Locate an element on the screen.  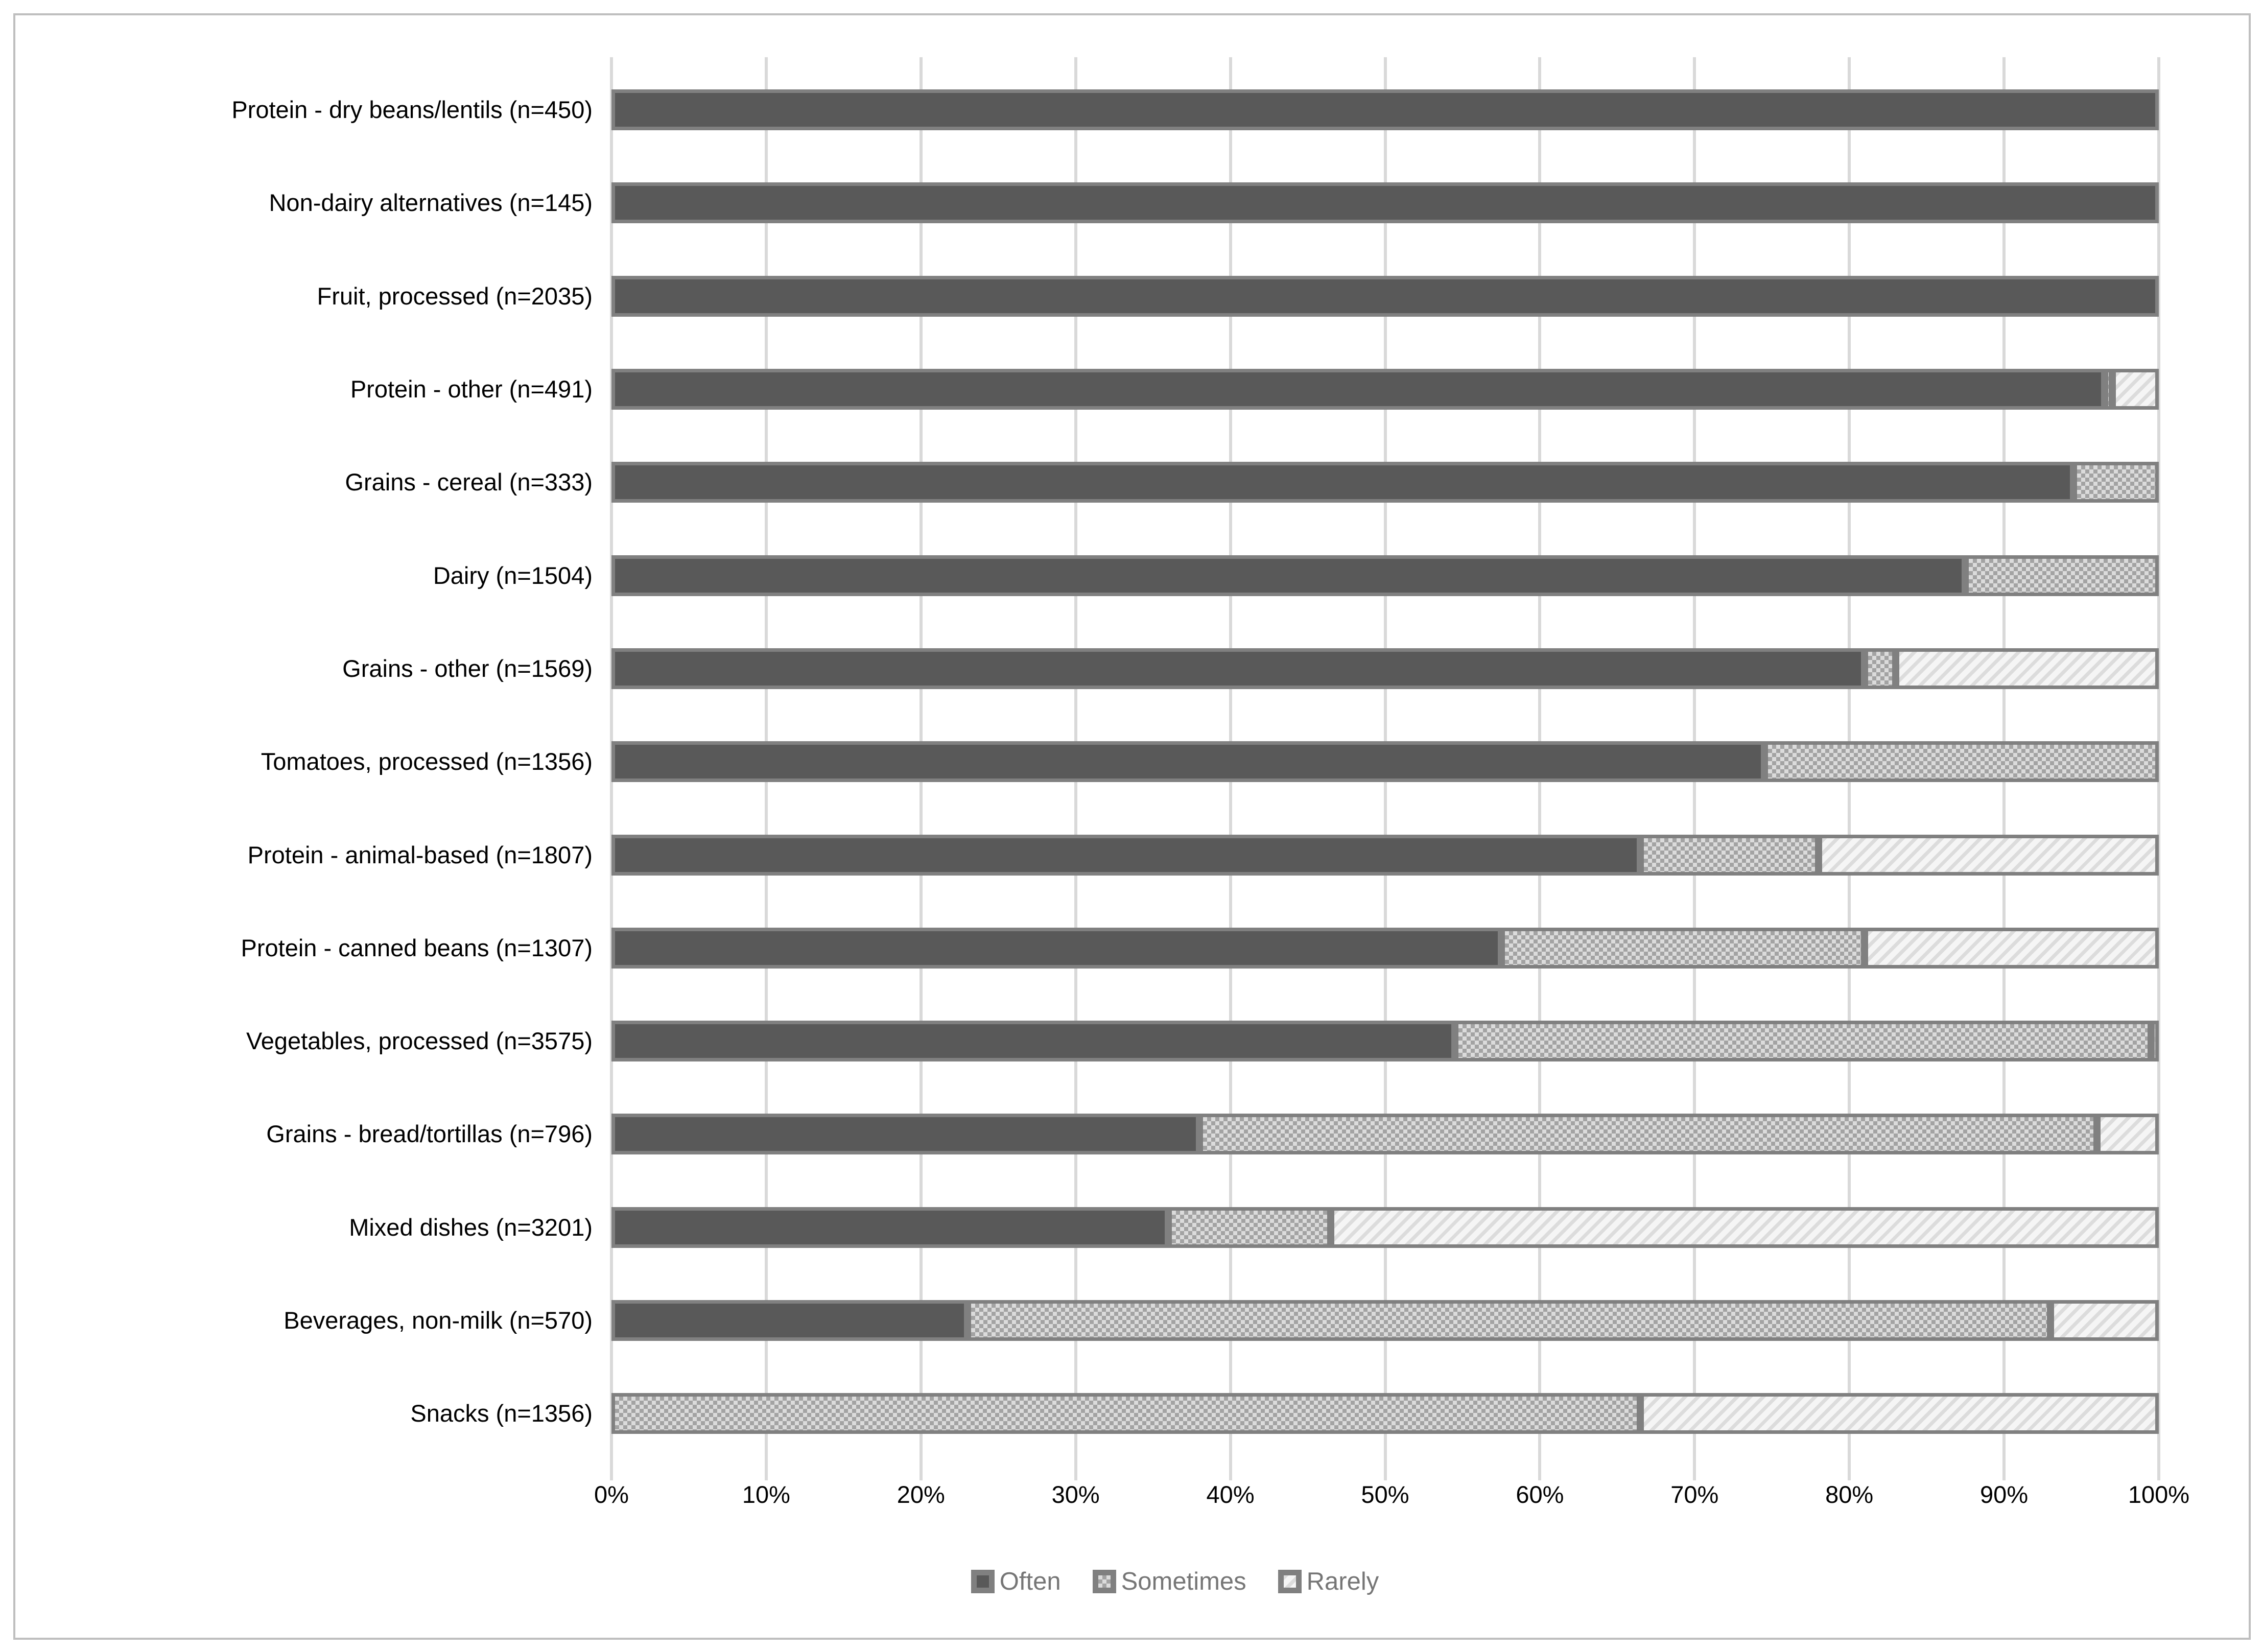
legend-item-sometimes: Sometimes is located at coordinates (1169, 1581).